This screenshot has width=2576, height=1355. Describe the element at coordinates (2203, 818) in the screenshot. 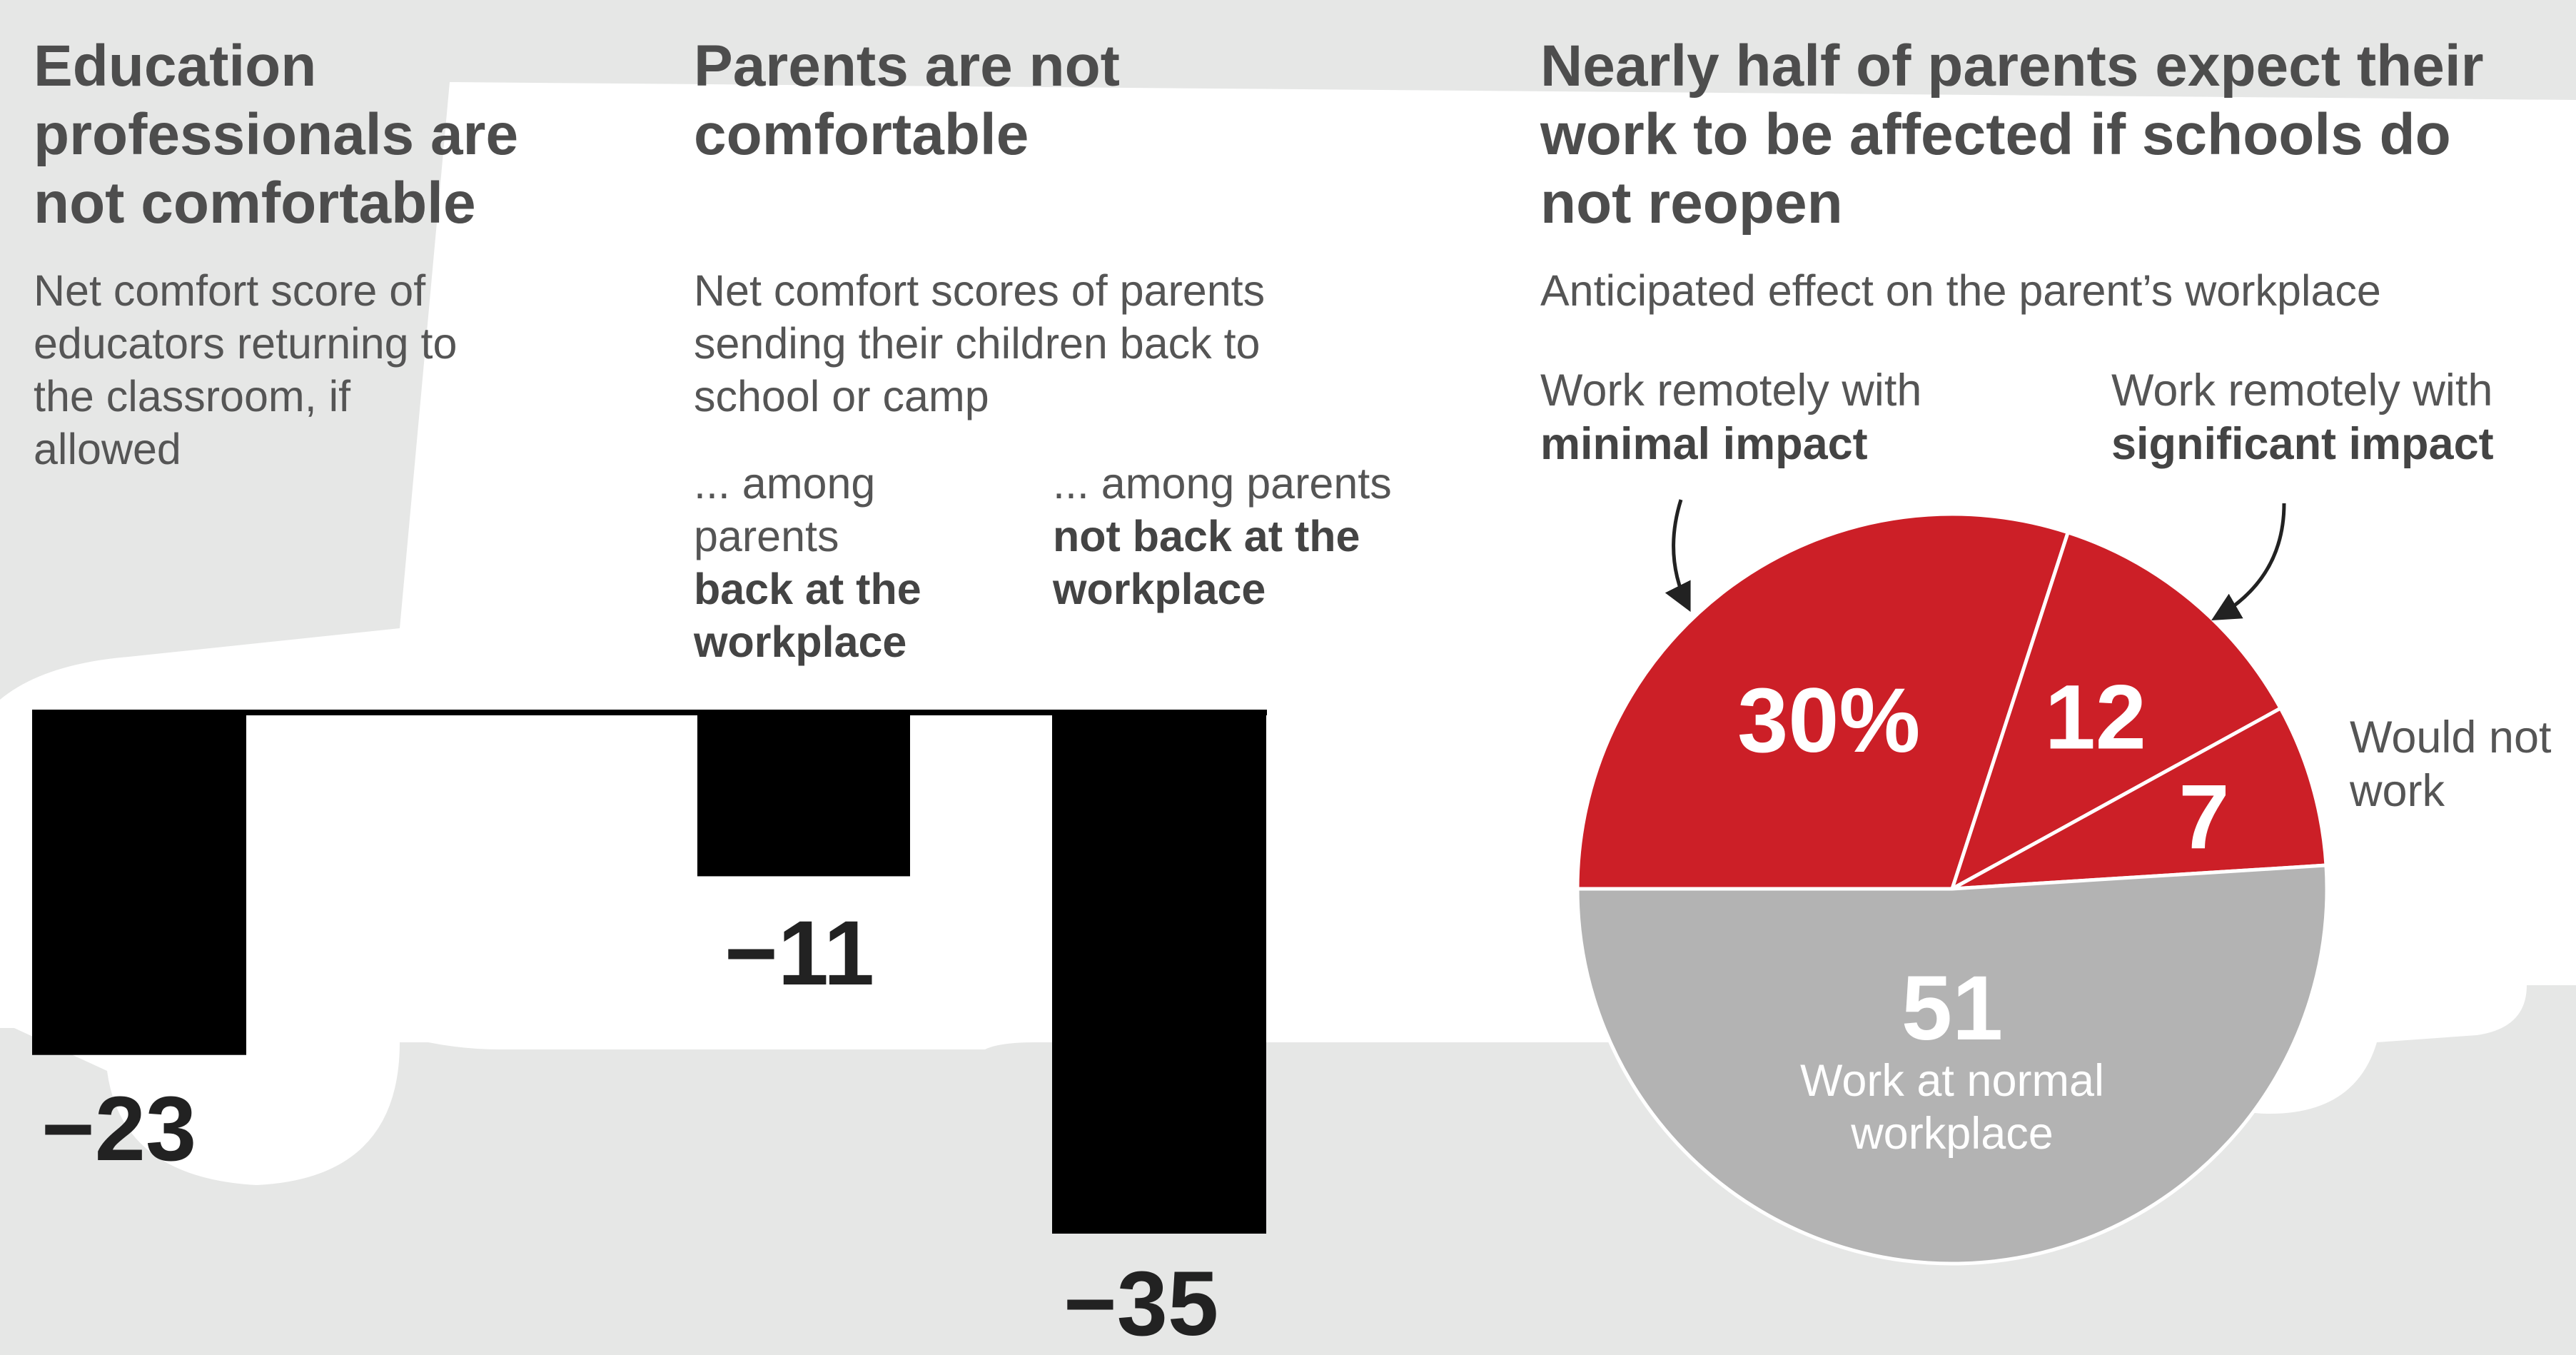

I see `pie-label-would-not-work: 7` at that location.